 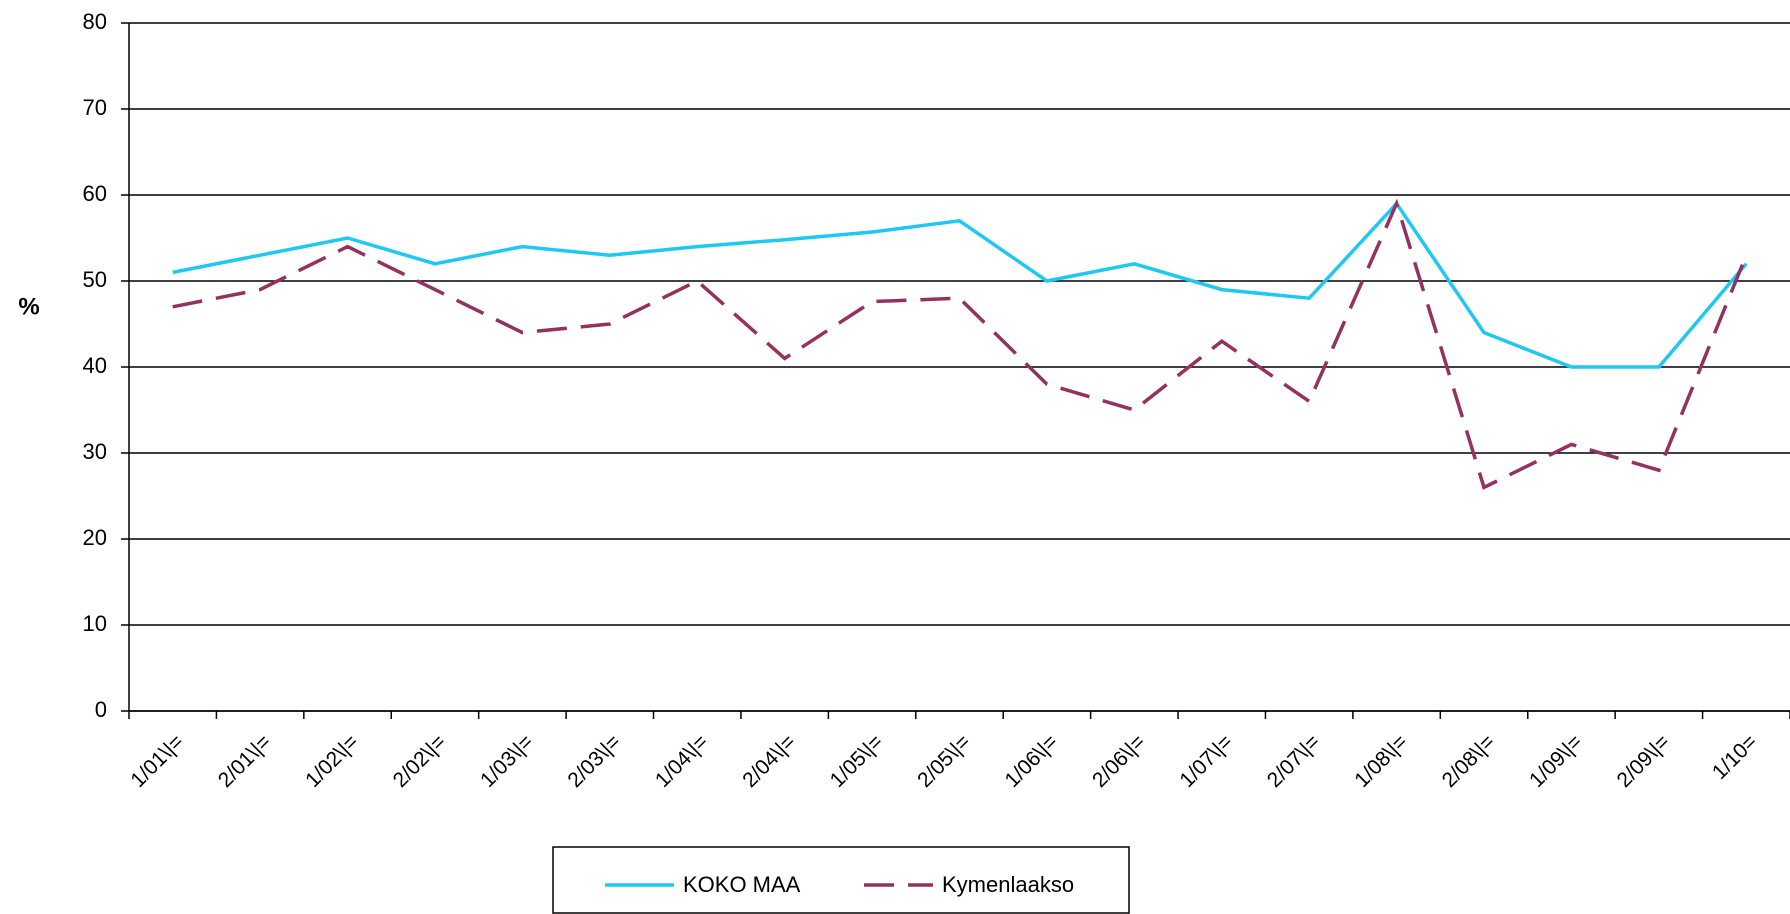 I want to click on x-tick-label: 2/03\|=, so click(x=594, y=761).